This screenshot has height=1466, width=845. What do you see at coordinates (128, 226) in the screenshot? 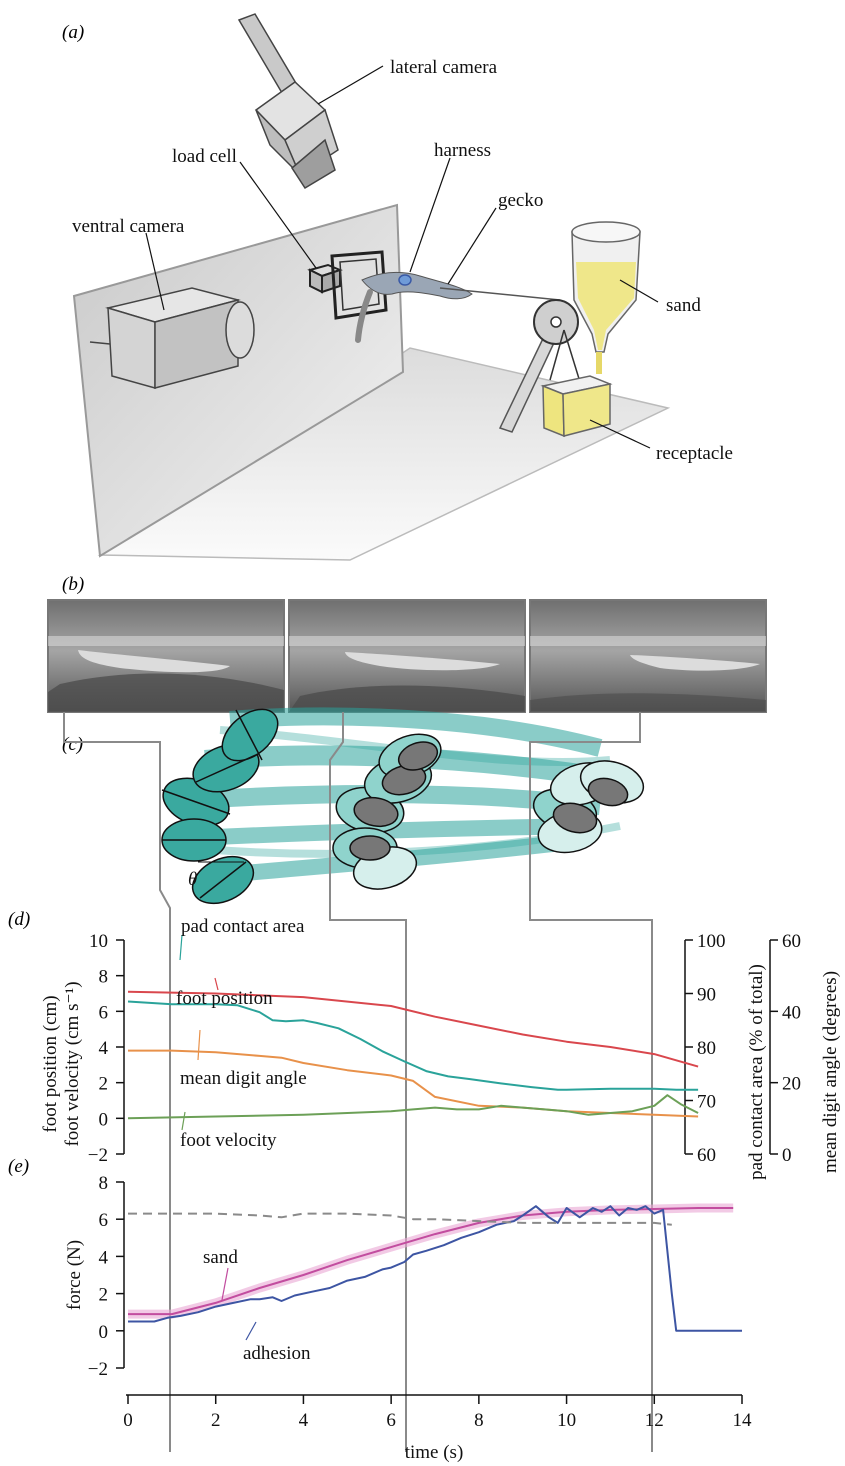
I see `ventral-camera-label: ventral camera` at bounding box center [128, 226].